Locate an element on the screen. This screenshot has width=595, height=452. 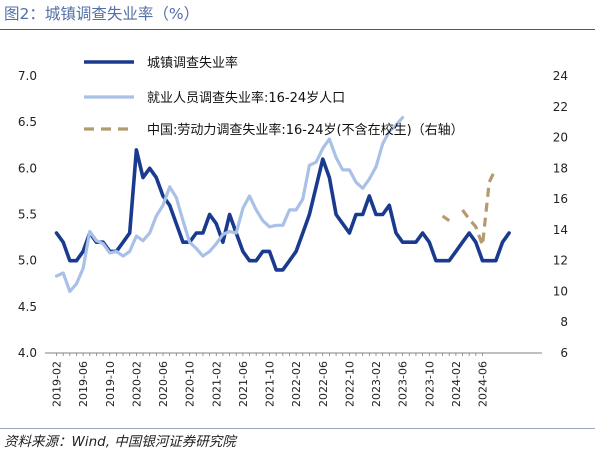
y-left-tick-label: 5.5 is located at coordinates (27, 215).